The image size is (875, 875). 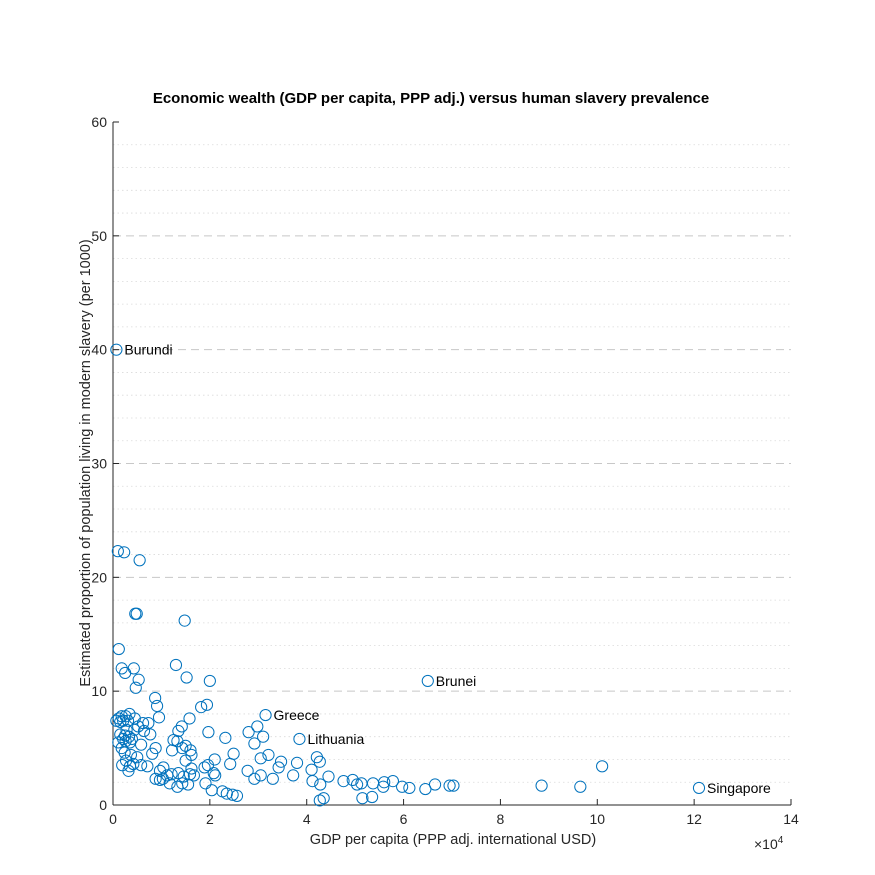 What do you see at coordinates (501, 819) in the screenshot?
I see `x-tick-label: 8` at bounding box center [501, 819].